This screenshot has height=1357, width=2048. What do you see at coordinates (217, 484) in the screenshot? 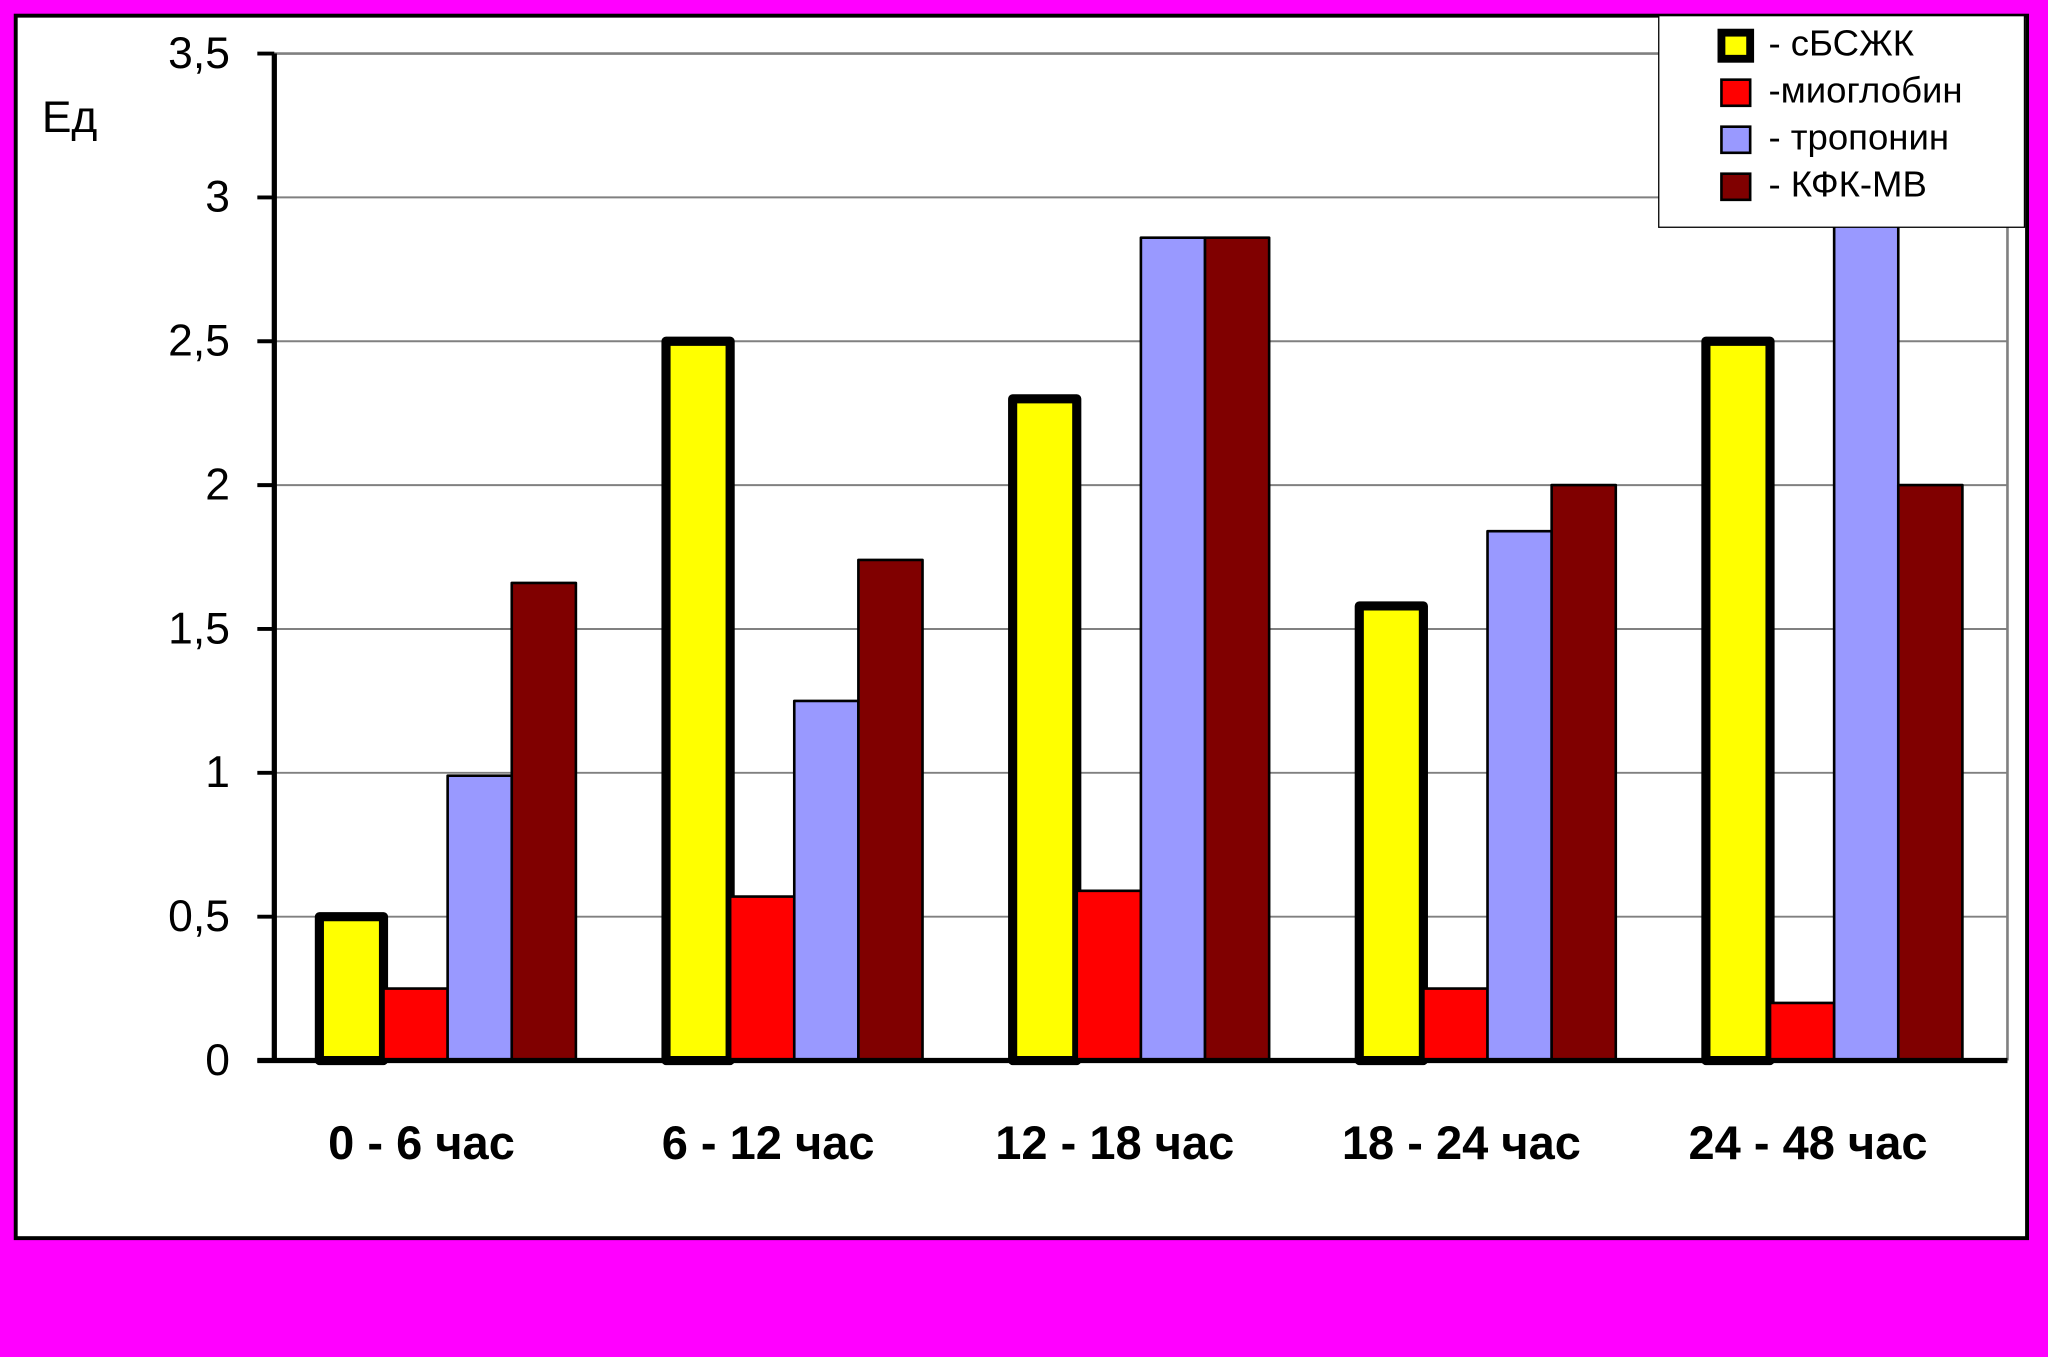
I see `y-tick-label: 2` at bounding box center [217, 484].